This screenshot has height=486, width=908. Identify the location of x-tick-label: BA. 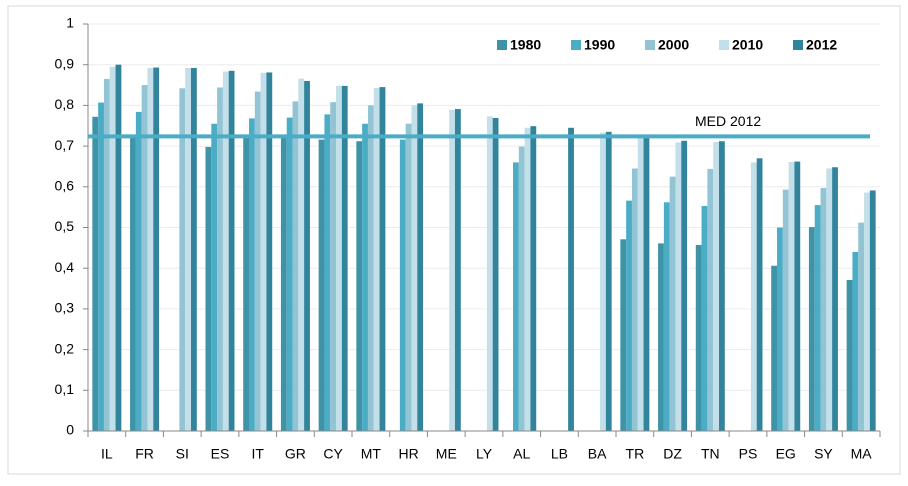
(597, 454).